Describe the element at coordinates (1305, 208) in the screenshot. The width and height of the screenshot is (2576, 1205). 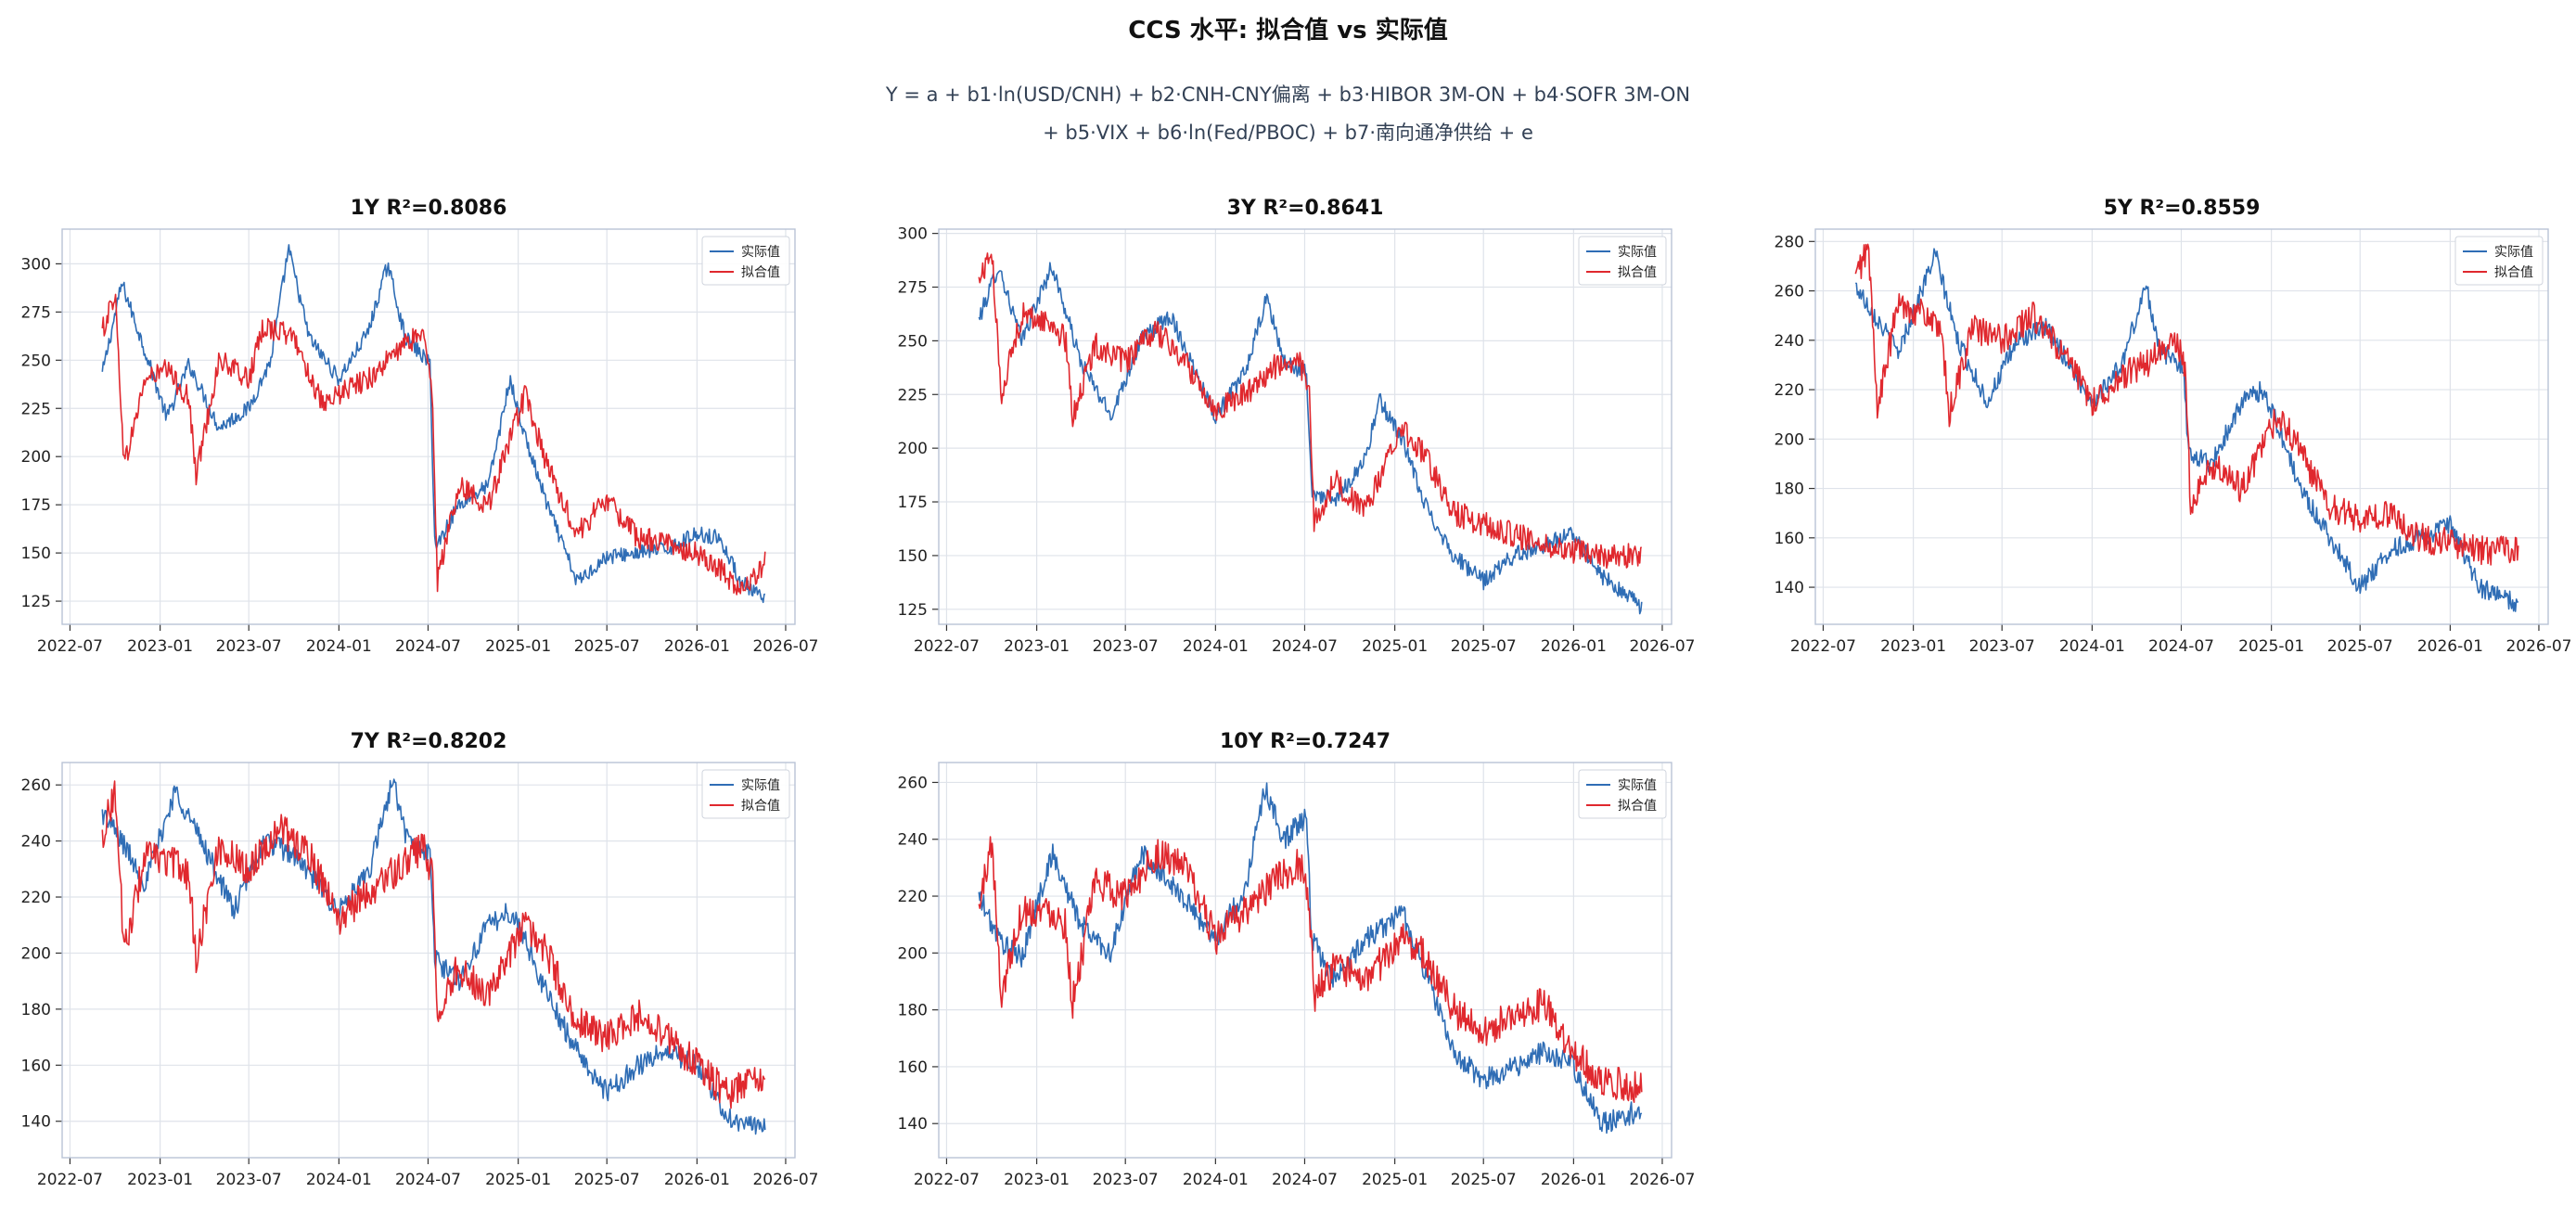
I see `panel-title: 3Y R²=0.8641` at that location.